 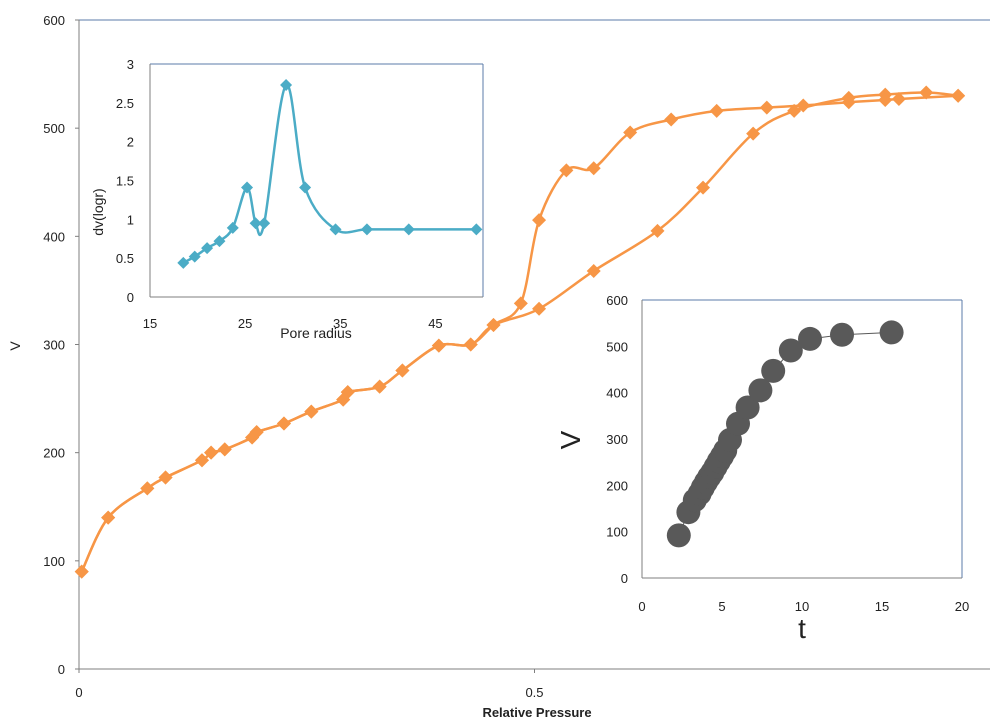 What do you see at coordinates (125, 181) in the screenshot?
I see `y-tick-label: 1.5` at bounding box center [125, 181].